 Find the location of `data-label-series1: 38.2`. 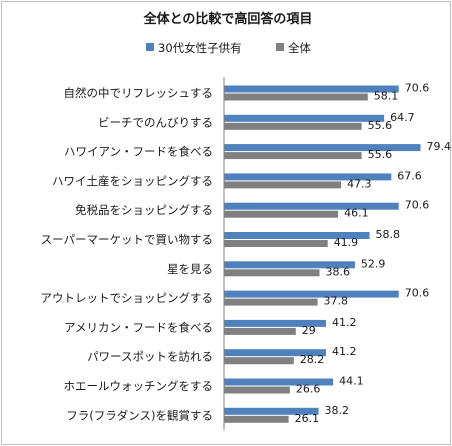

data-label-series1: 38.2 is located at coordinates (337, 410).